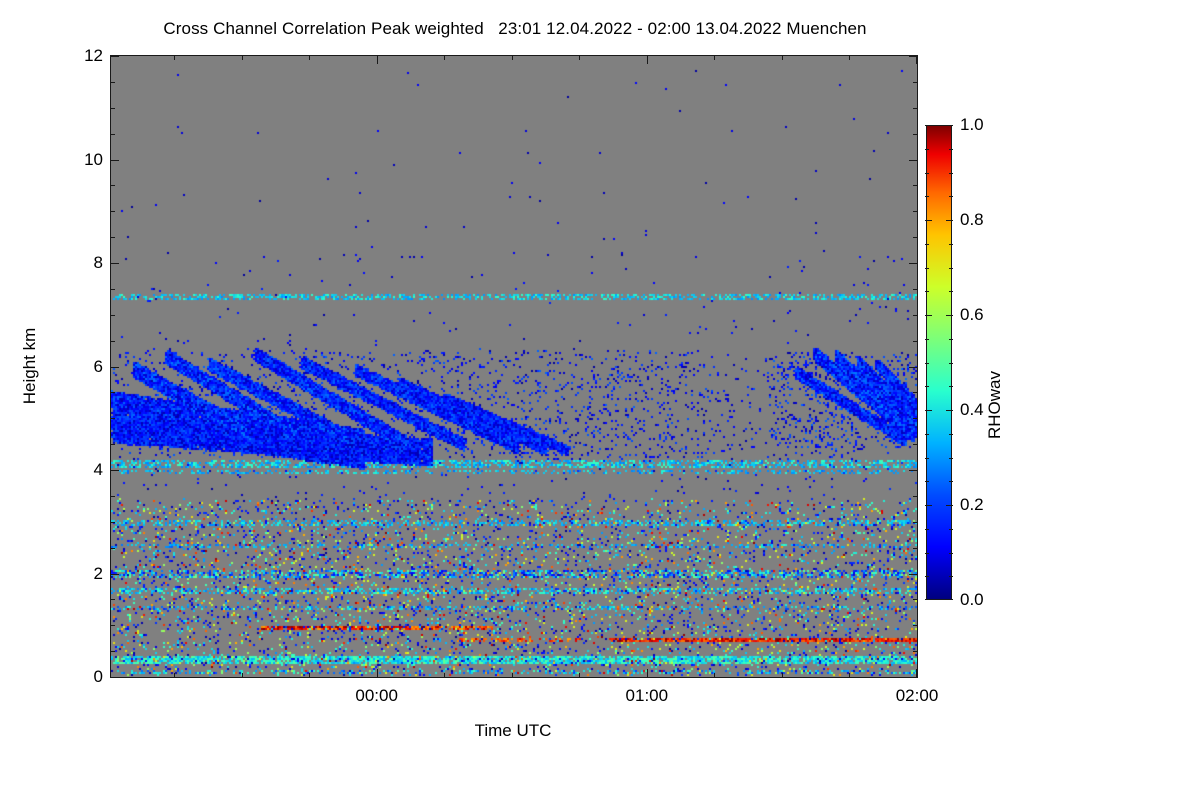  I want to click on x-axis-tick-label: 00:00, so click(376, 695).